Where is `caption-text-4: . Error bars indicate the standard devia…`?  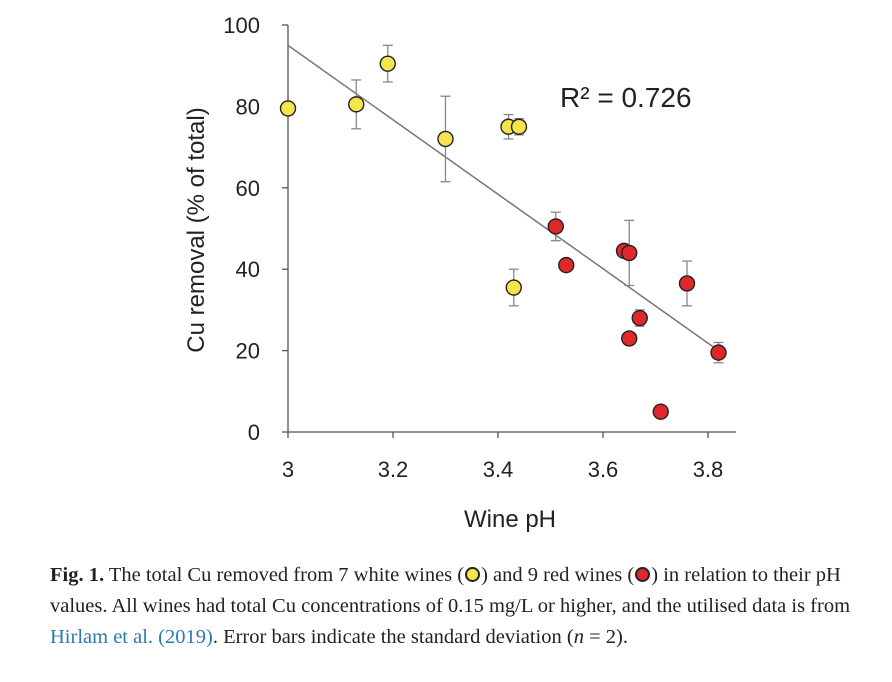
caption-text-4: . Error bars indicate the standard devia… is located at coordinates (393, 637).